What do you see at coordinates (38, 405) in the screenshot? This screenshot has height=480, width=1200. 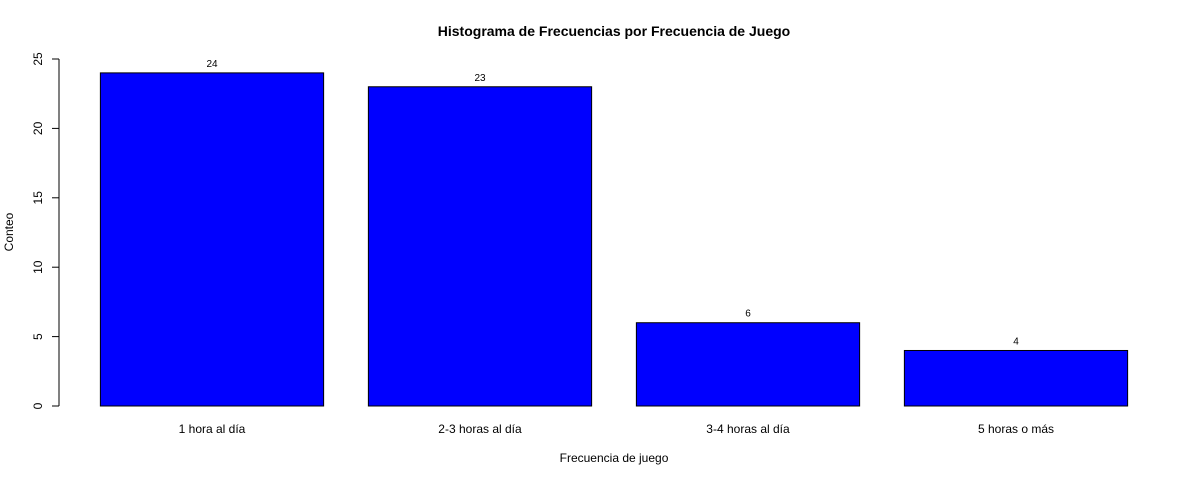 I see `y-tick-label: 0` at bounding box center [38, 405].